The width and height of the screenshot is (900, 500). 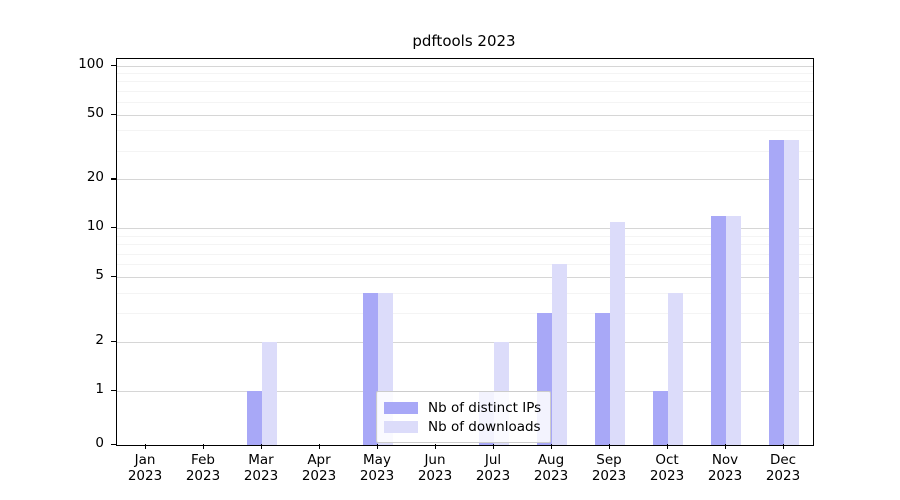 I want to click on x-tick-month: Feb, so click(x=203, y=460).